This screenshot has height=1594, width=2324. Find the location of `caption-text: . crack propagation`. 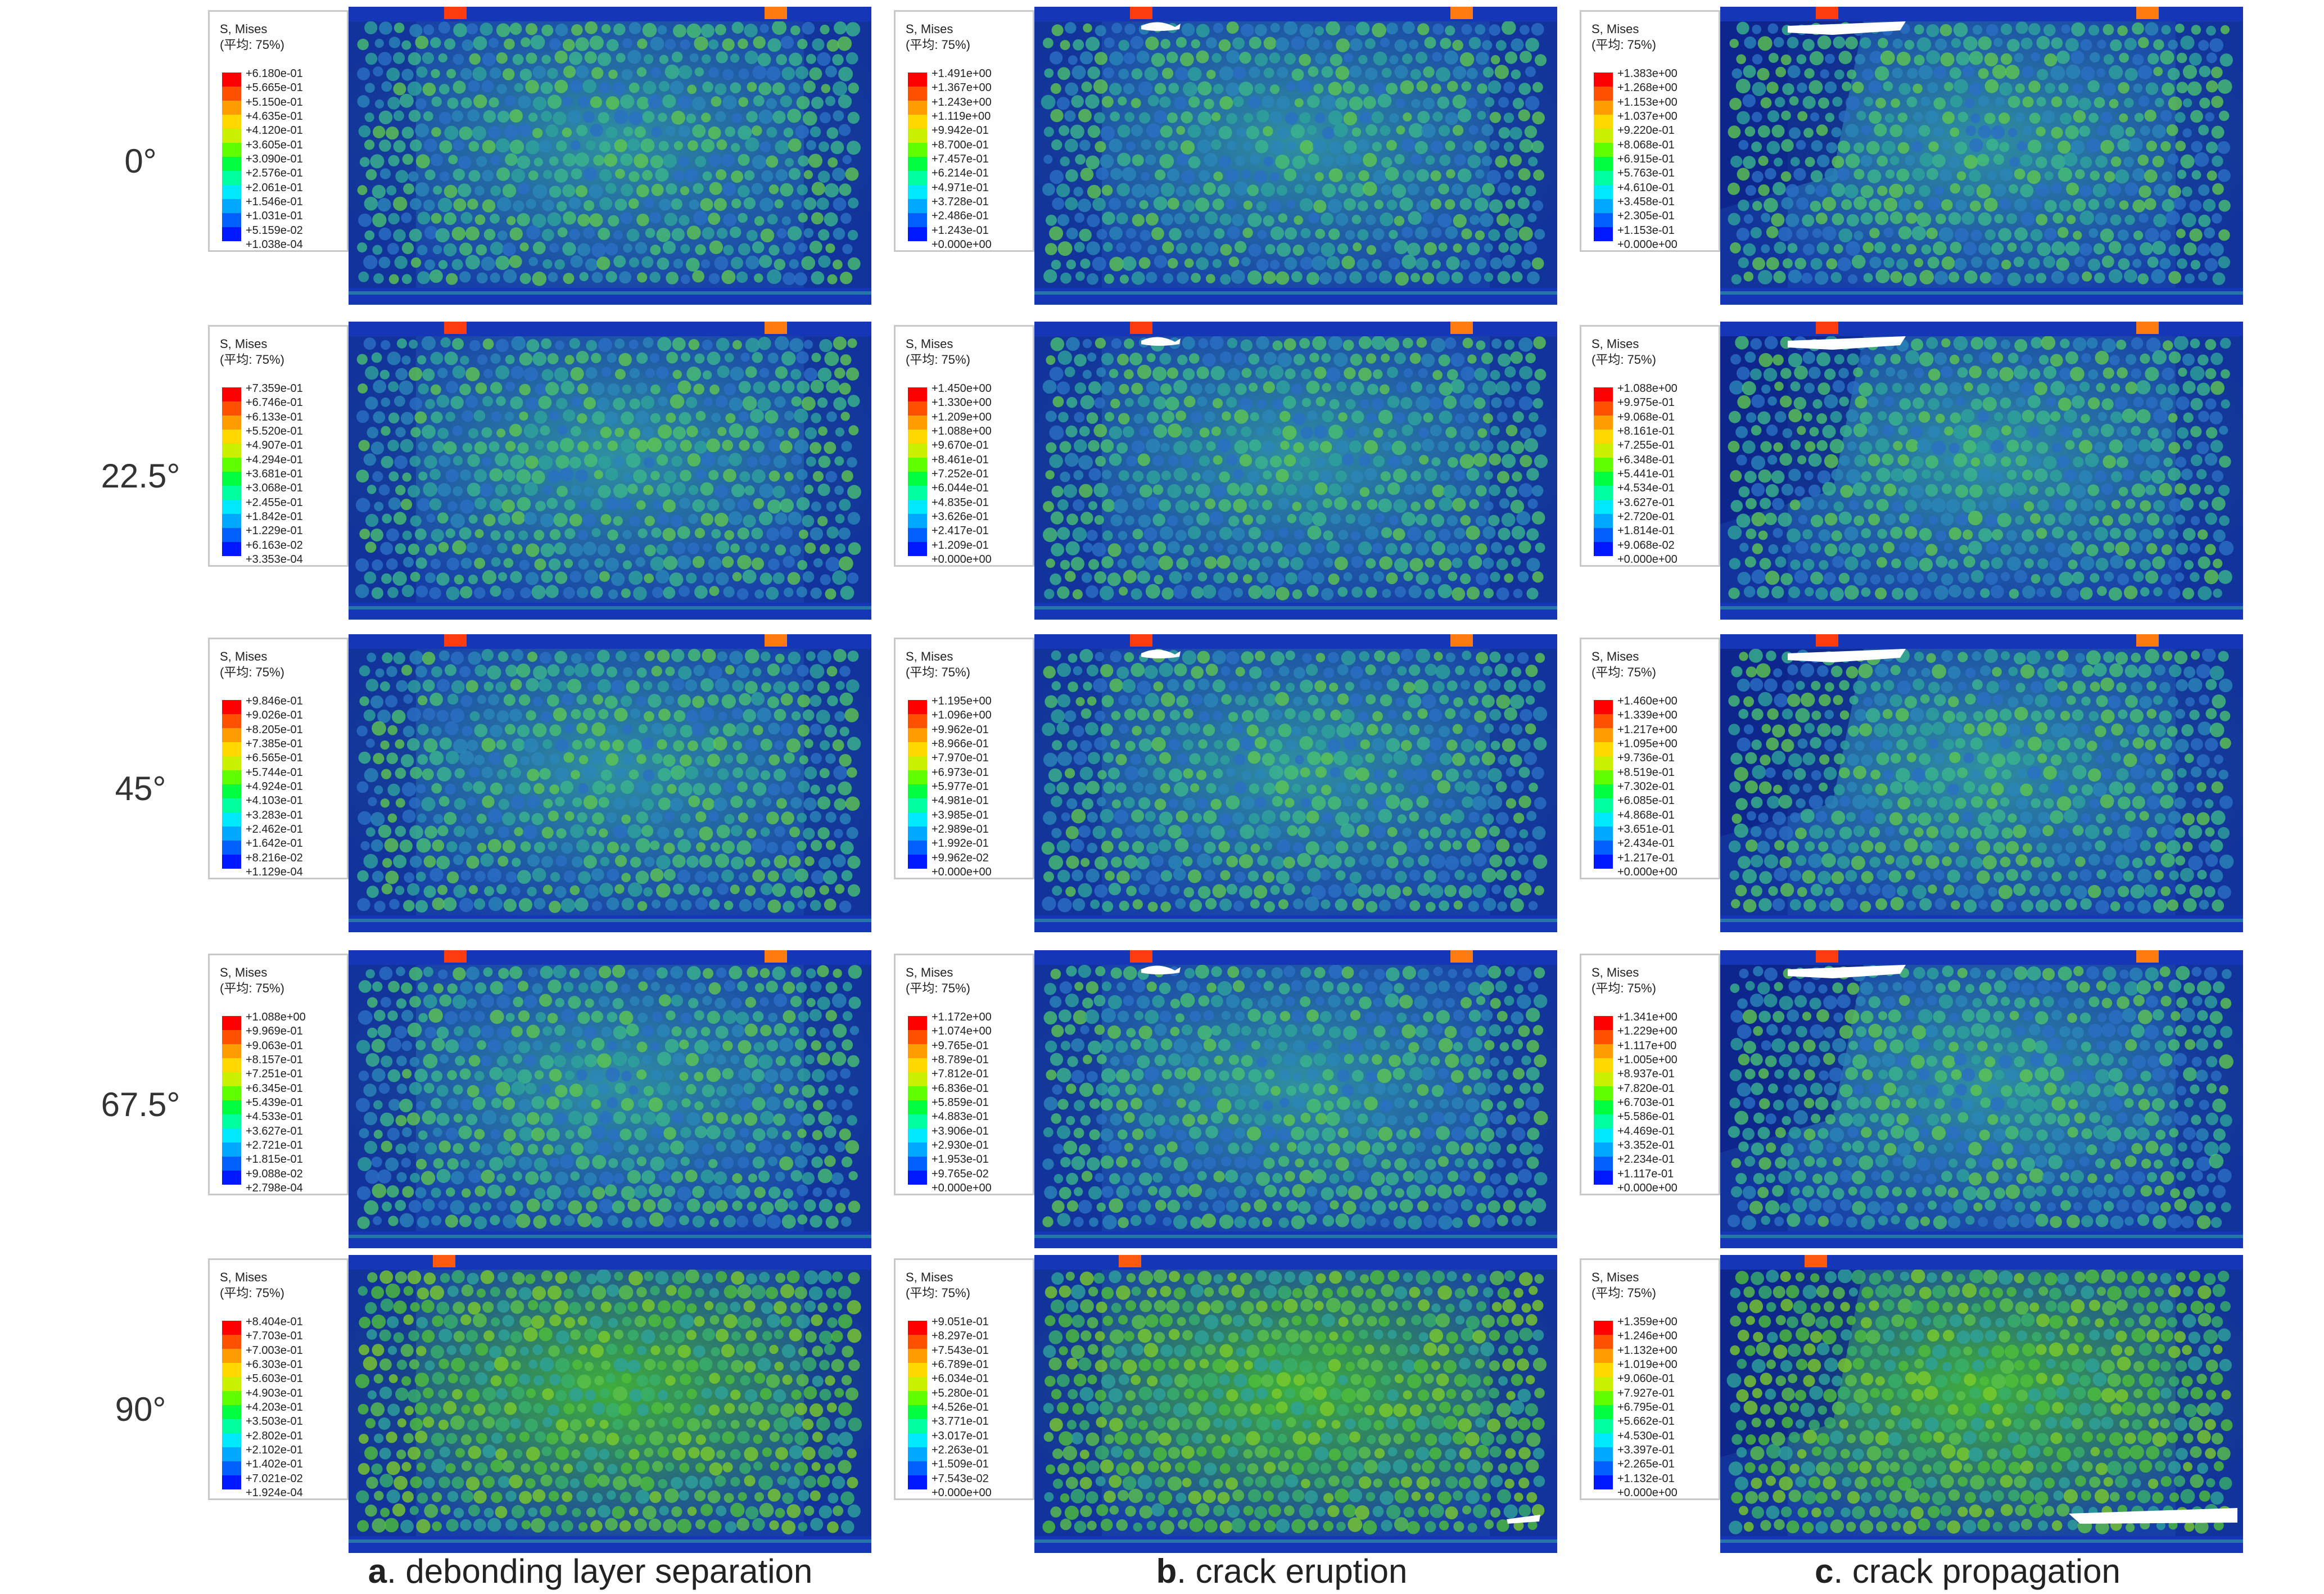

caption-text: . crack propagation is located at coordinates (1976, 1571).